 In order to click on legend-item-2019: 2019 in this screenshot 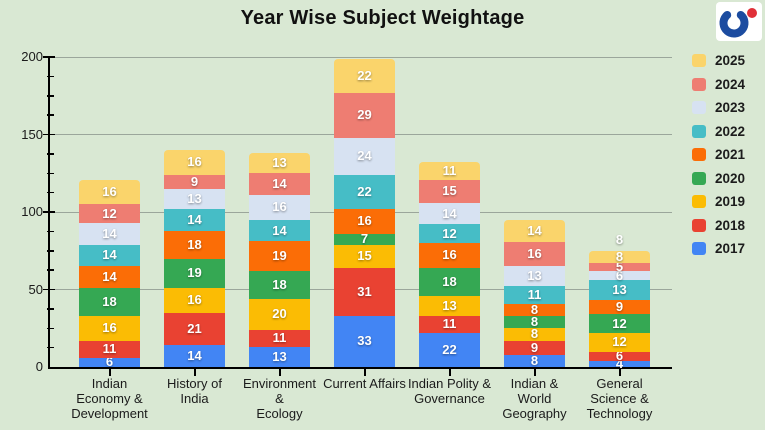, I will do `click(718, 201)`.